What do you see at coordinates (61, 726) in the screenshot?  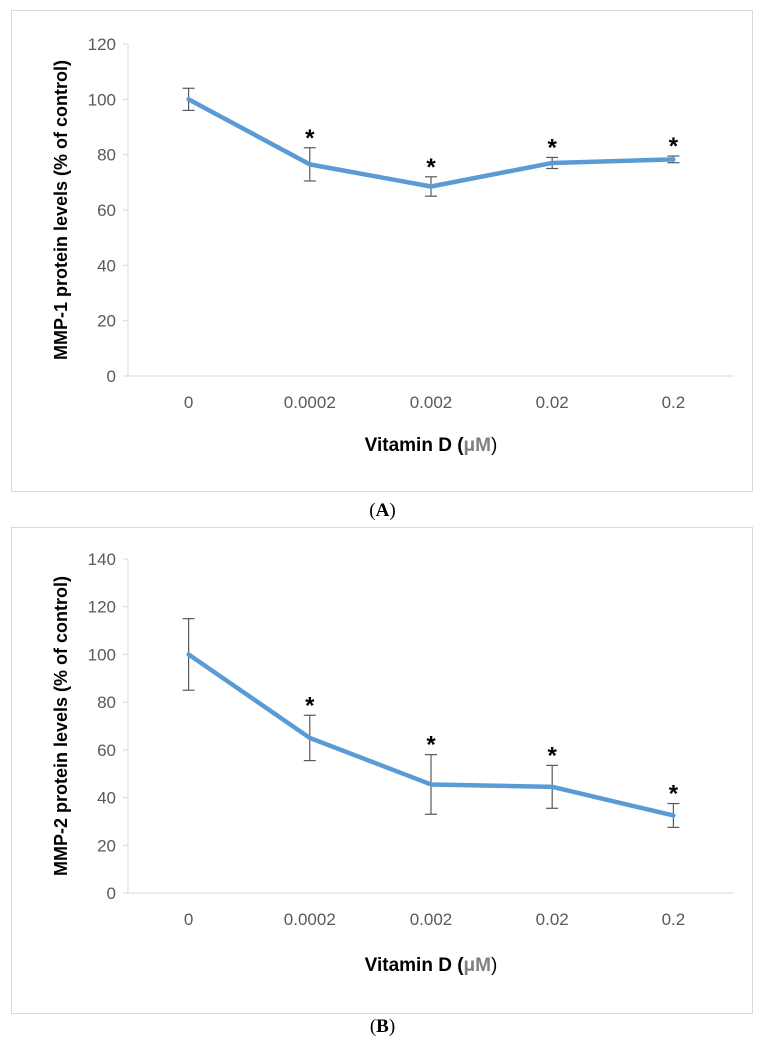 I see `y-axis-title: MMP-2 protein levels (% of control)` at bounding box center [61, 726].